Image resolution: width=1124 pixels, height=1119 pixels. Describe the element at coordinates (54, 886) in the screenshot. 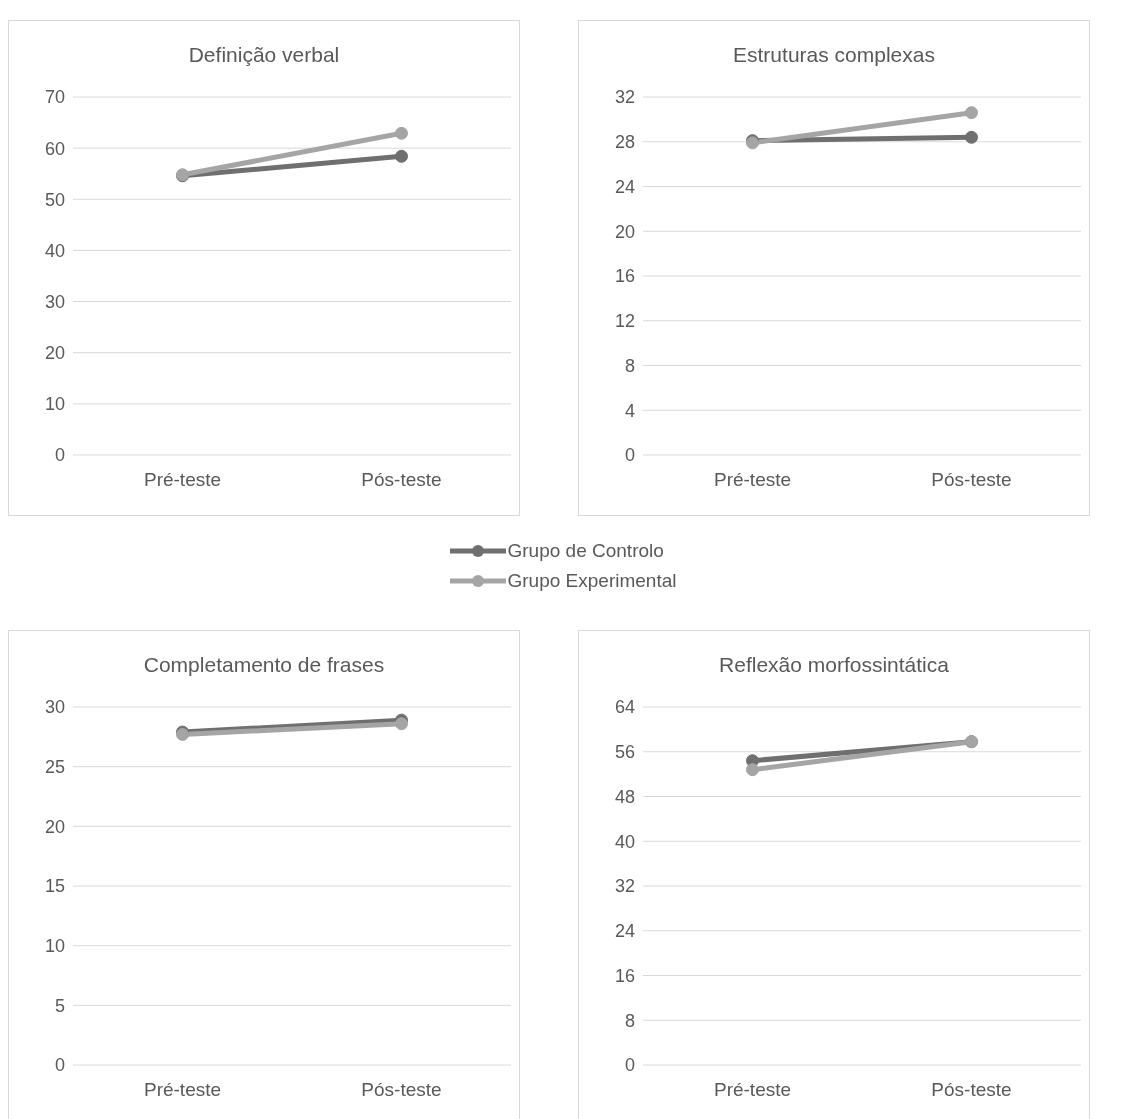

I see `y-tick-label: 15` at that location.